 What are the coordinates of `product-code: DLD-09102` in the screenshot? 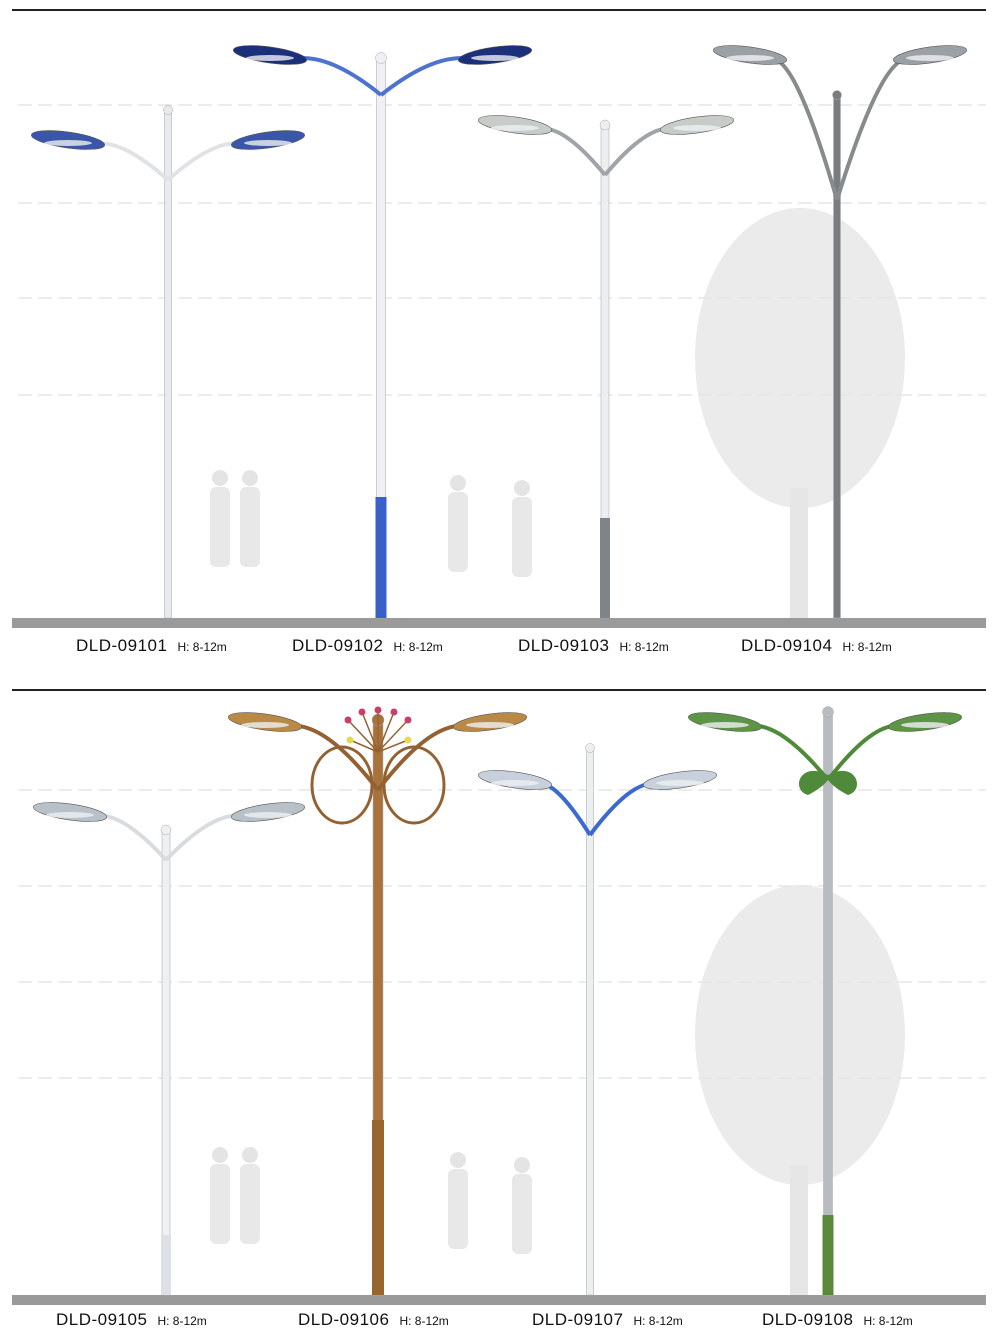 It's located at (338, 645).